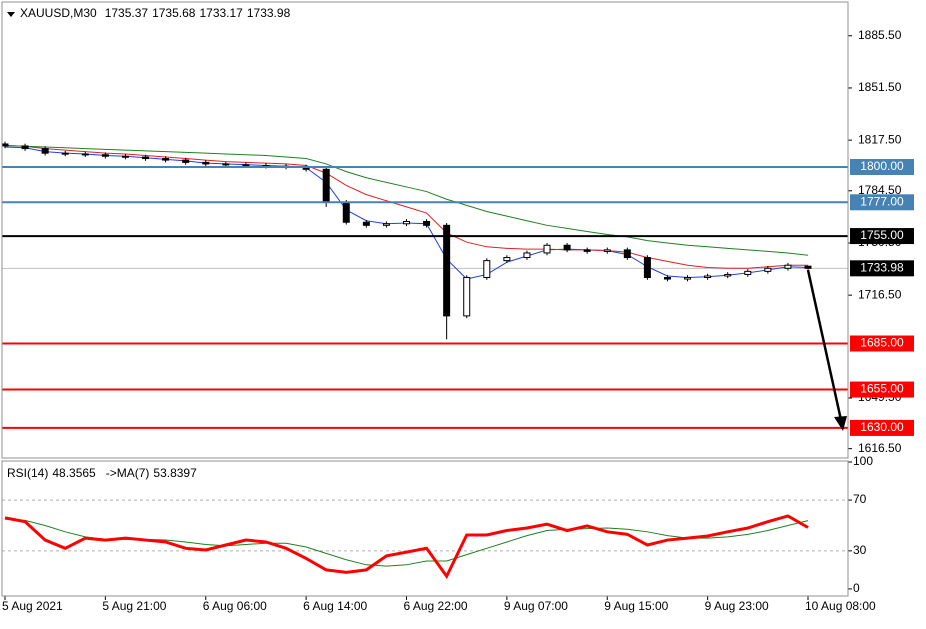 This screenshot has height=629, width=926. I want to click on x-tick-label: 6 Aug 22:00, so click(436, 606).